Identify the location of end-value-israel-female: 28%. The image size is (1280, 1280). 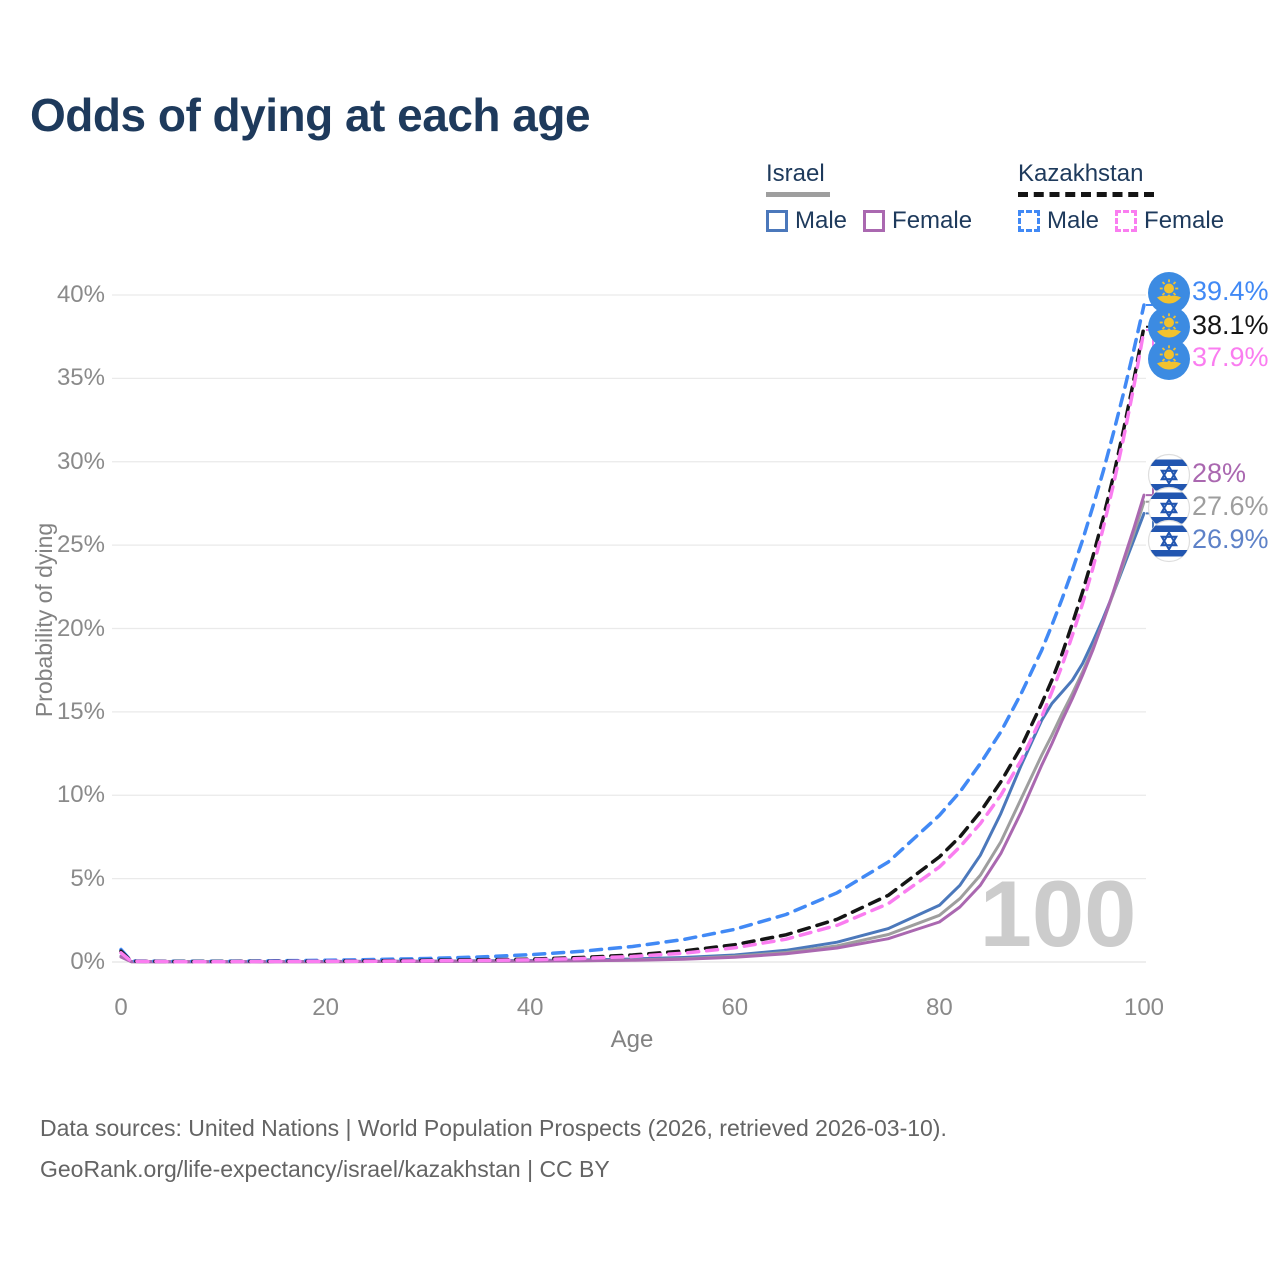
(1219, 473).